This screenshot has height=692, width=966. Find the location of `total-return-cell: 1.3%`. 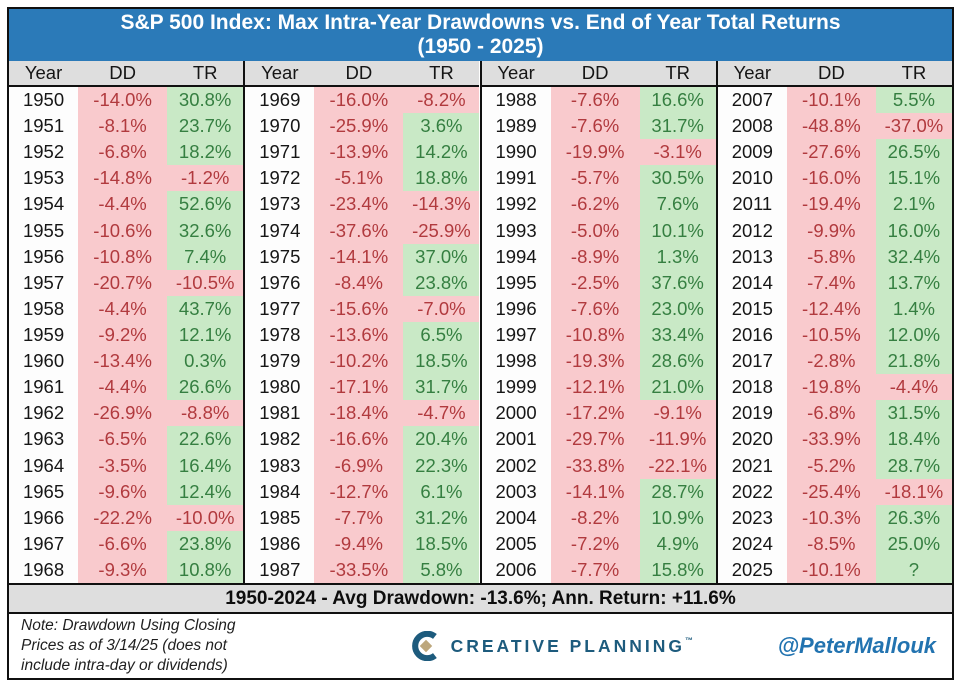

total-return-cell: 1.3% is located at coordinates (677, 256).